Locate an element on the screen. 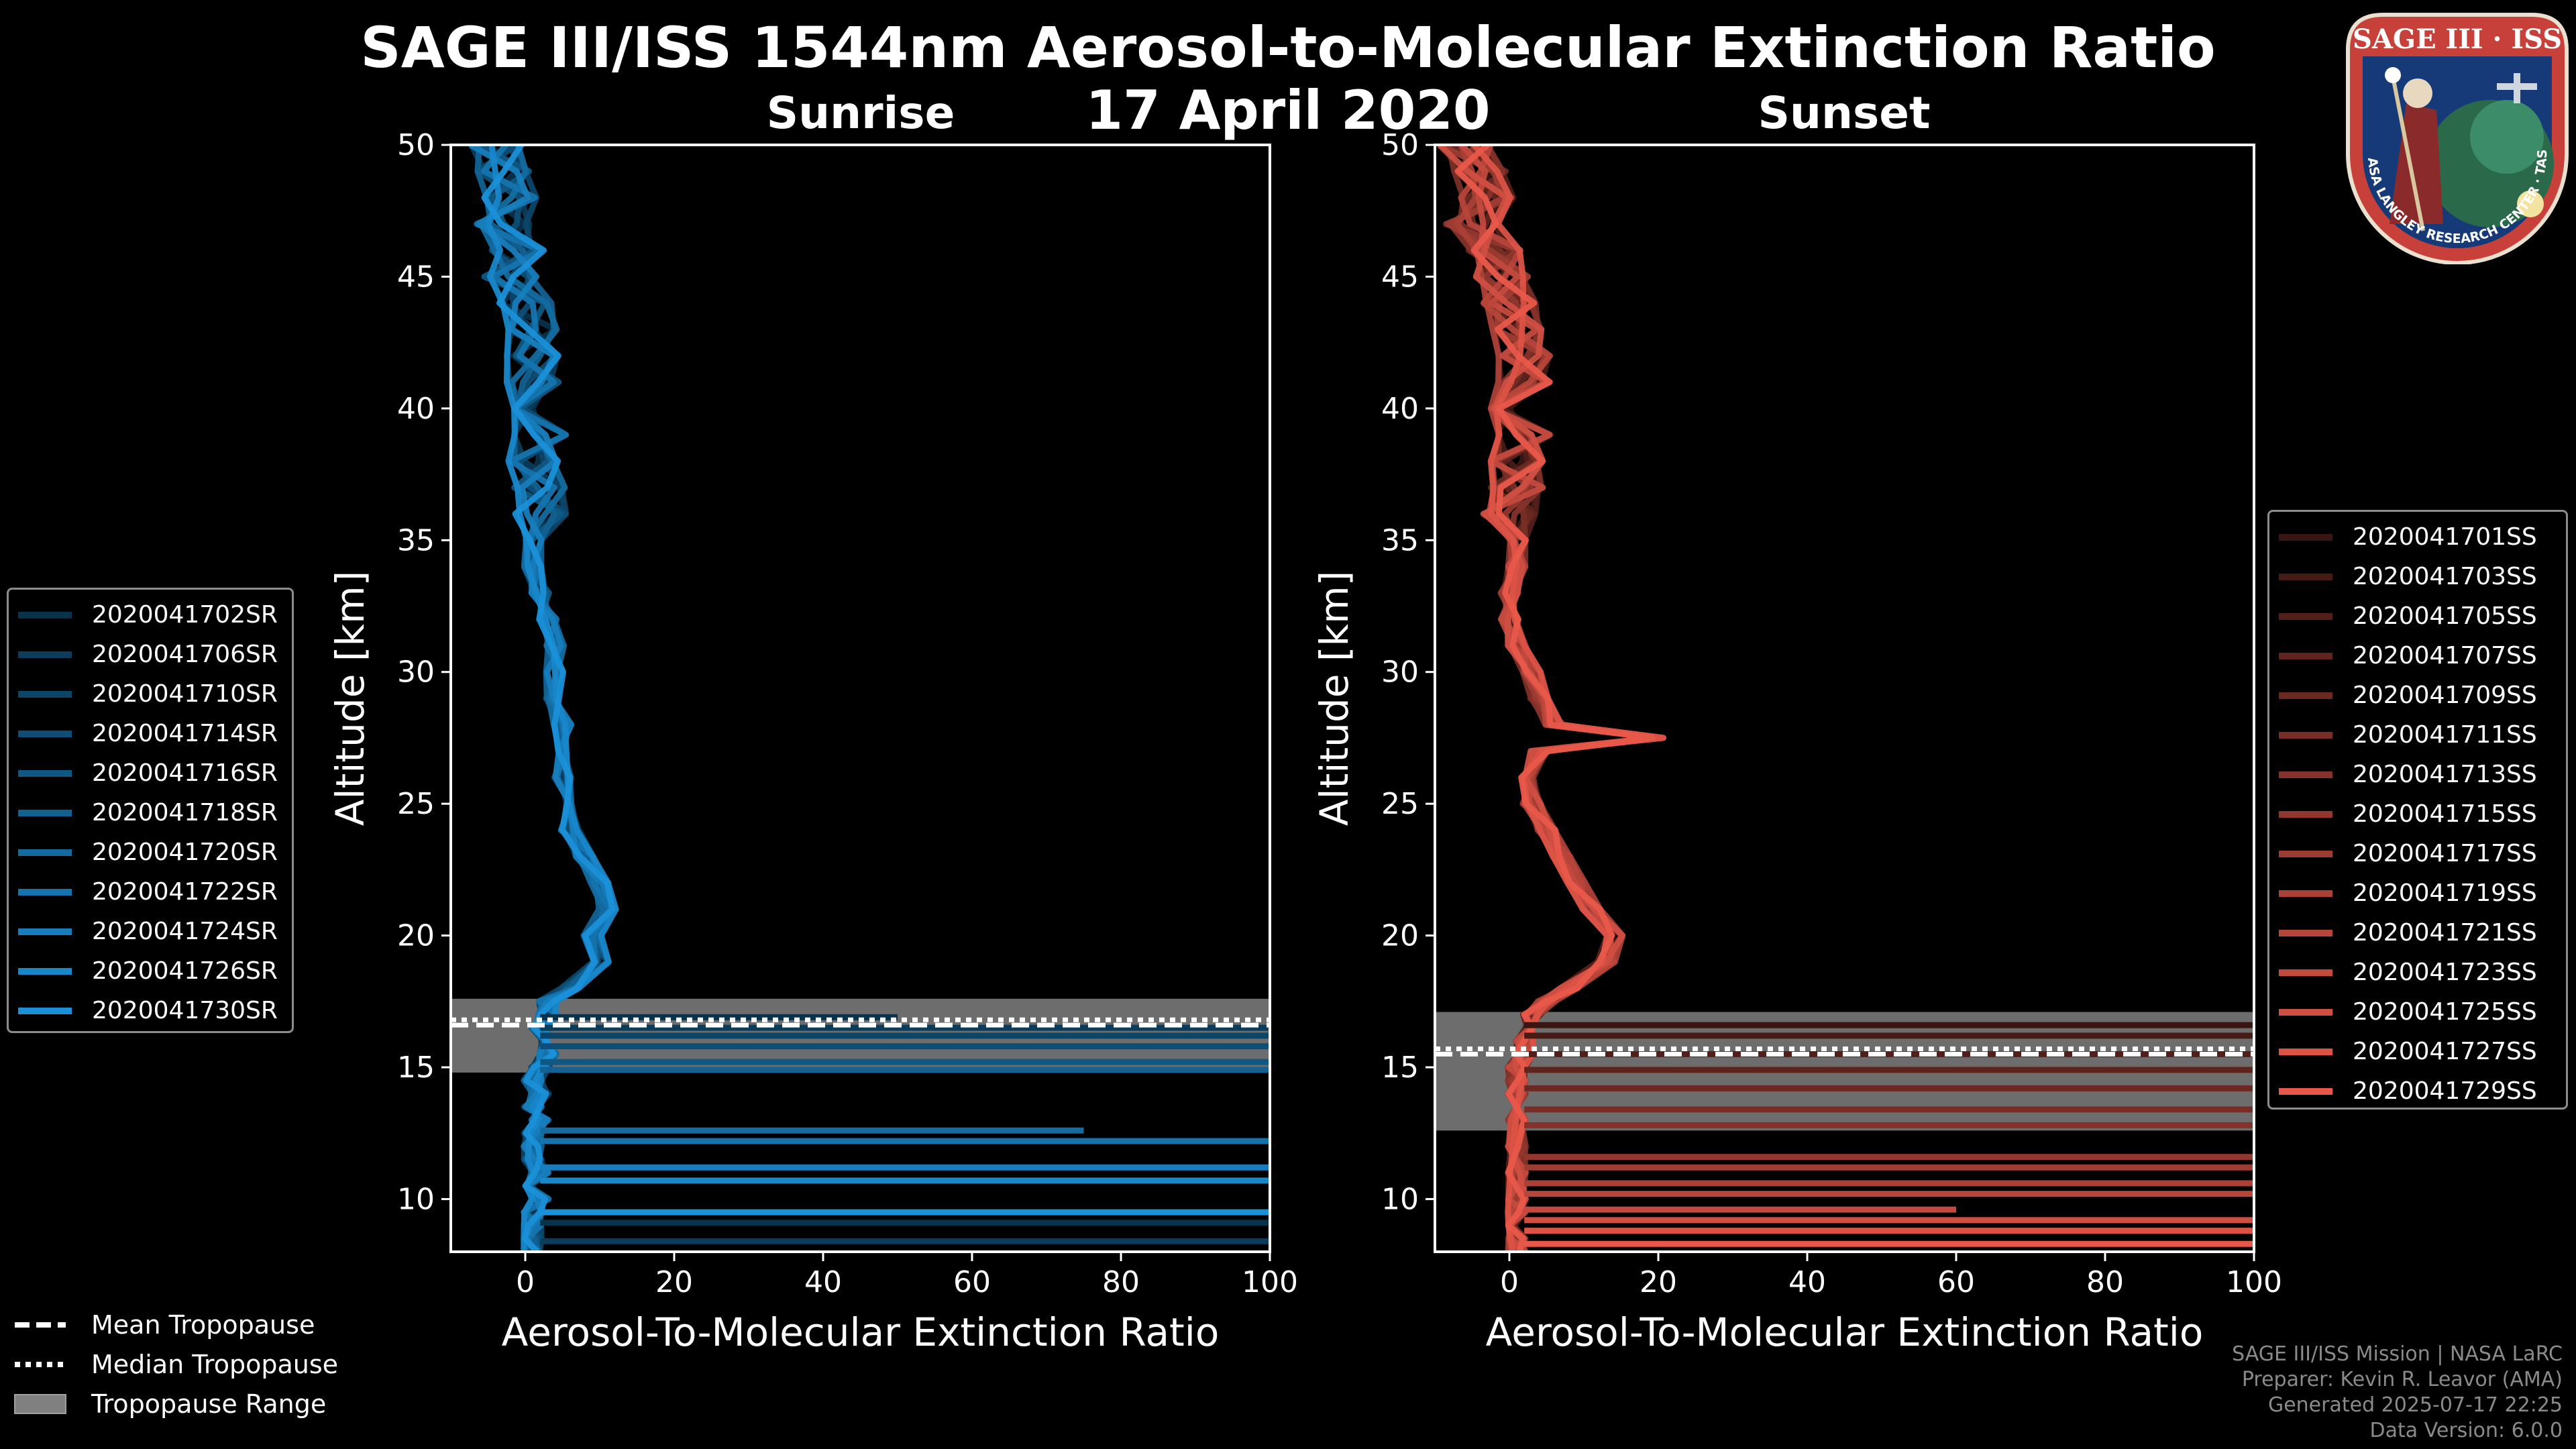  sunset-y-tick-label: 50 is located at coordinates (1400, 145).